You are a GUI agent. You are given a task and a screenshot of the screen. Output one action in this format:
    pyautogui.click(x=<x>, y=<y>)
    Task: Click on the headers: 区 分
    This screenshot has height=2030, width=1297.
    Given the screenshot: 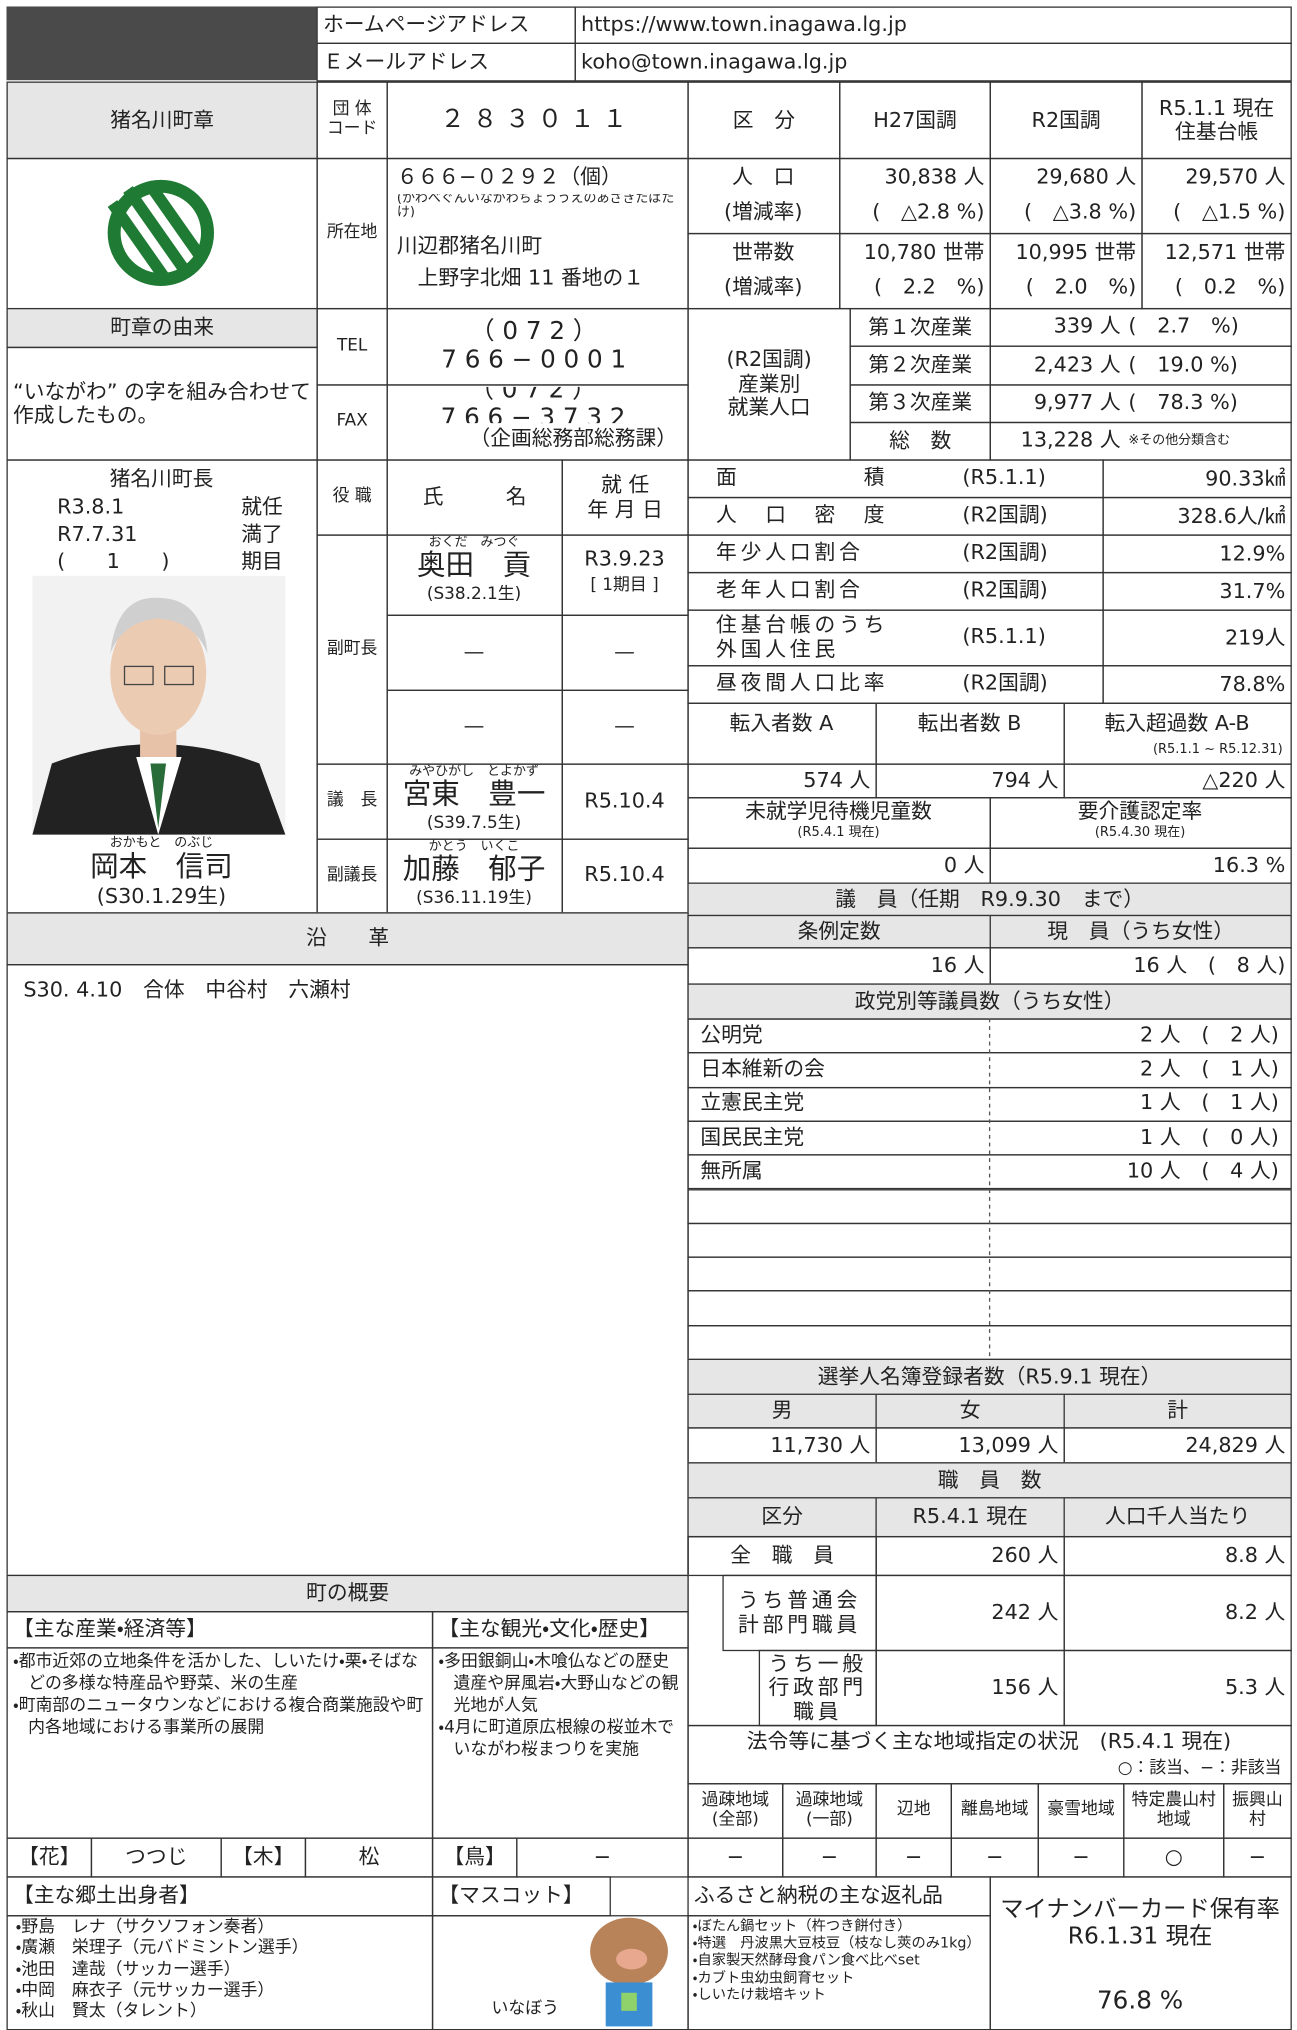 What is the action you would take?
    pyautogui.click(x=764, y=120)
    